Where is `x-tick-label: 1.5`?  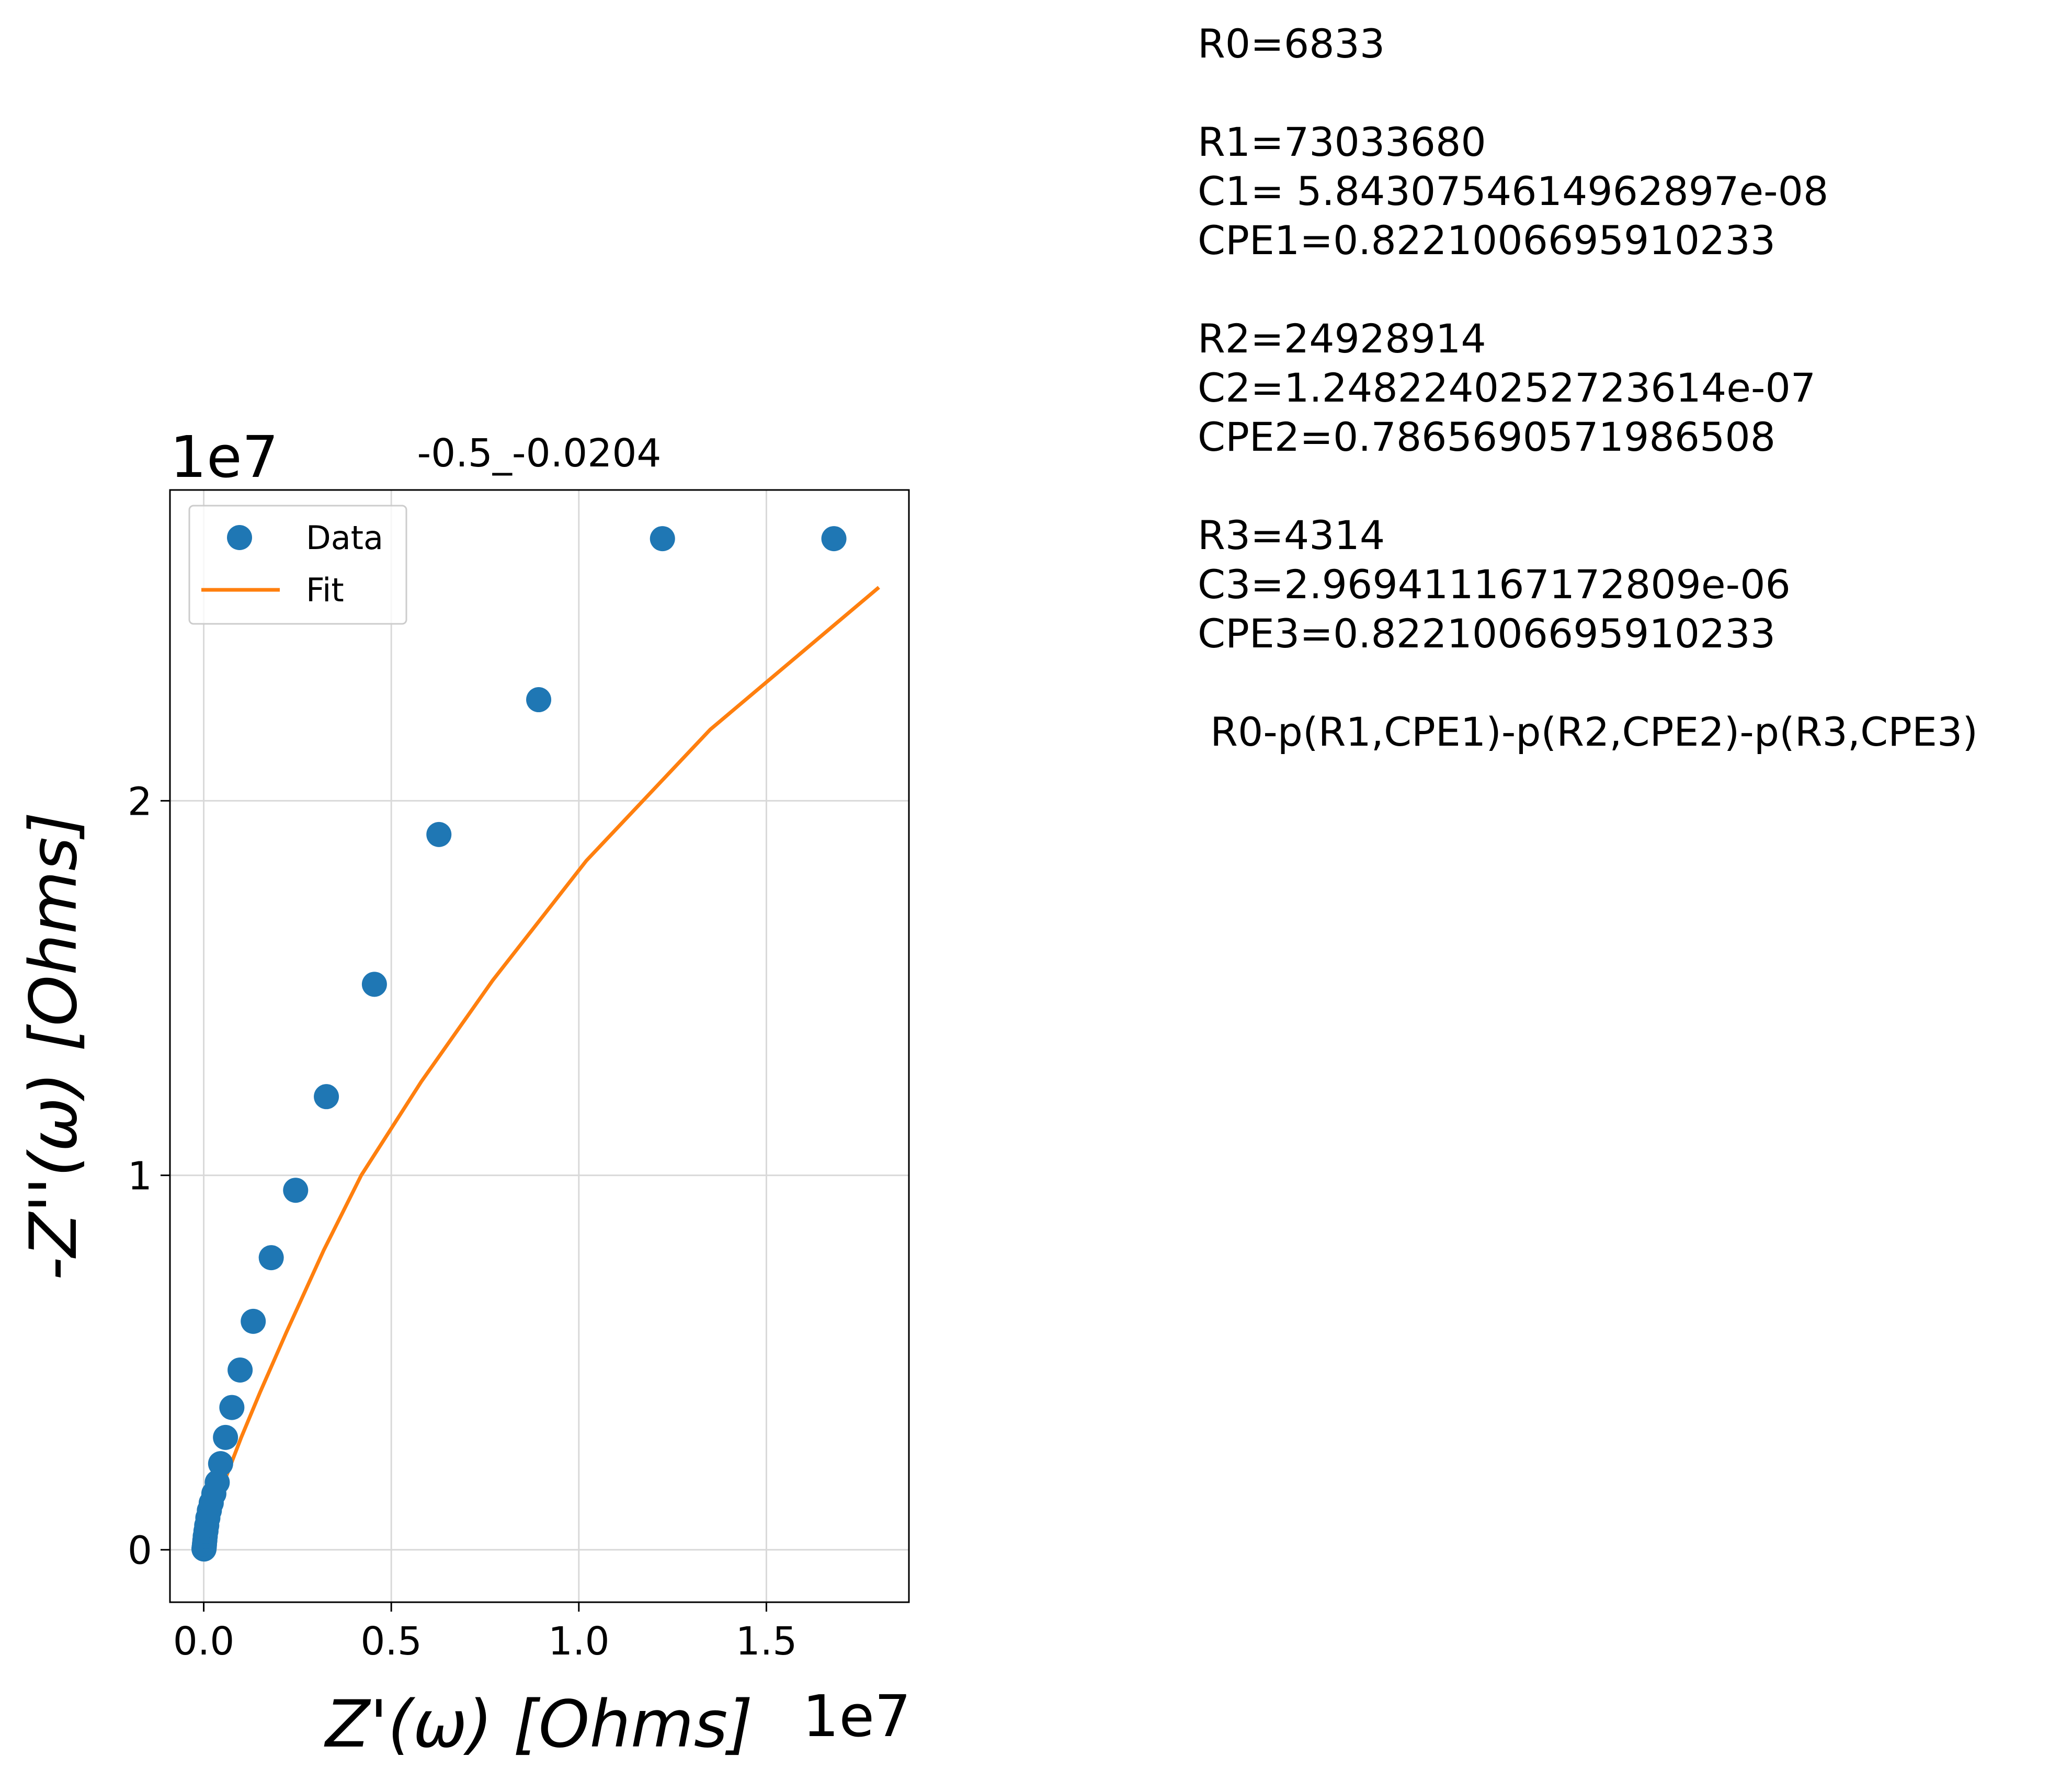 x-tick-label: 1.5 is located at coordinates (767, 1642).